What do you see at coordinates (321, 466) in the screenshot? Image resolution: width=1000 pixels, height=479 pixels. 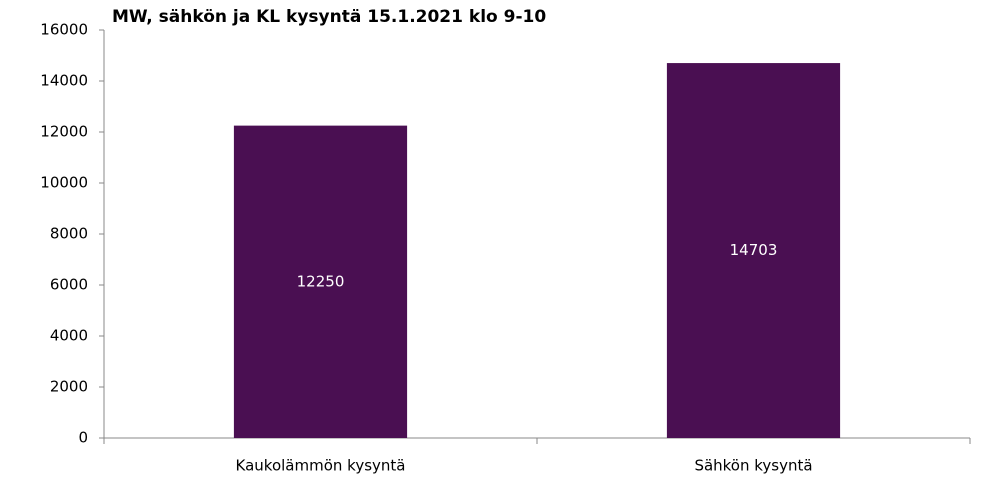 I see `x-tick-label: Kaukolämmön kysyntä` at bounding box center [321, 466].